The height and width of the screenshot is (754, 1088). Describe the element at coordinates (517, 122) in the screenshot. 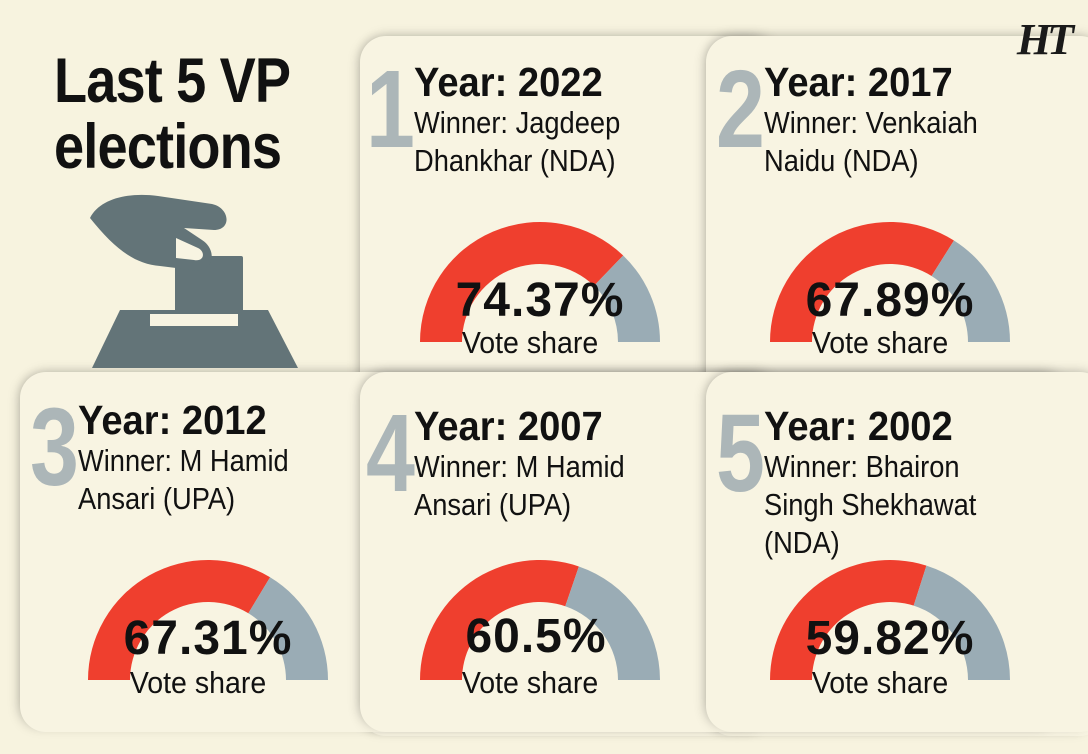

I see `winner-line: Winner: Jagdeep` at that location.